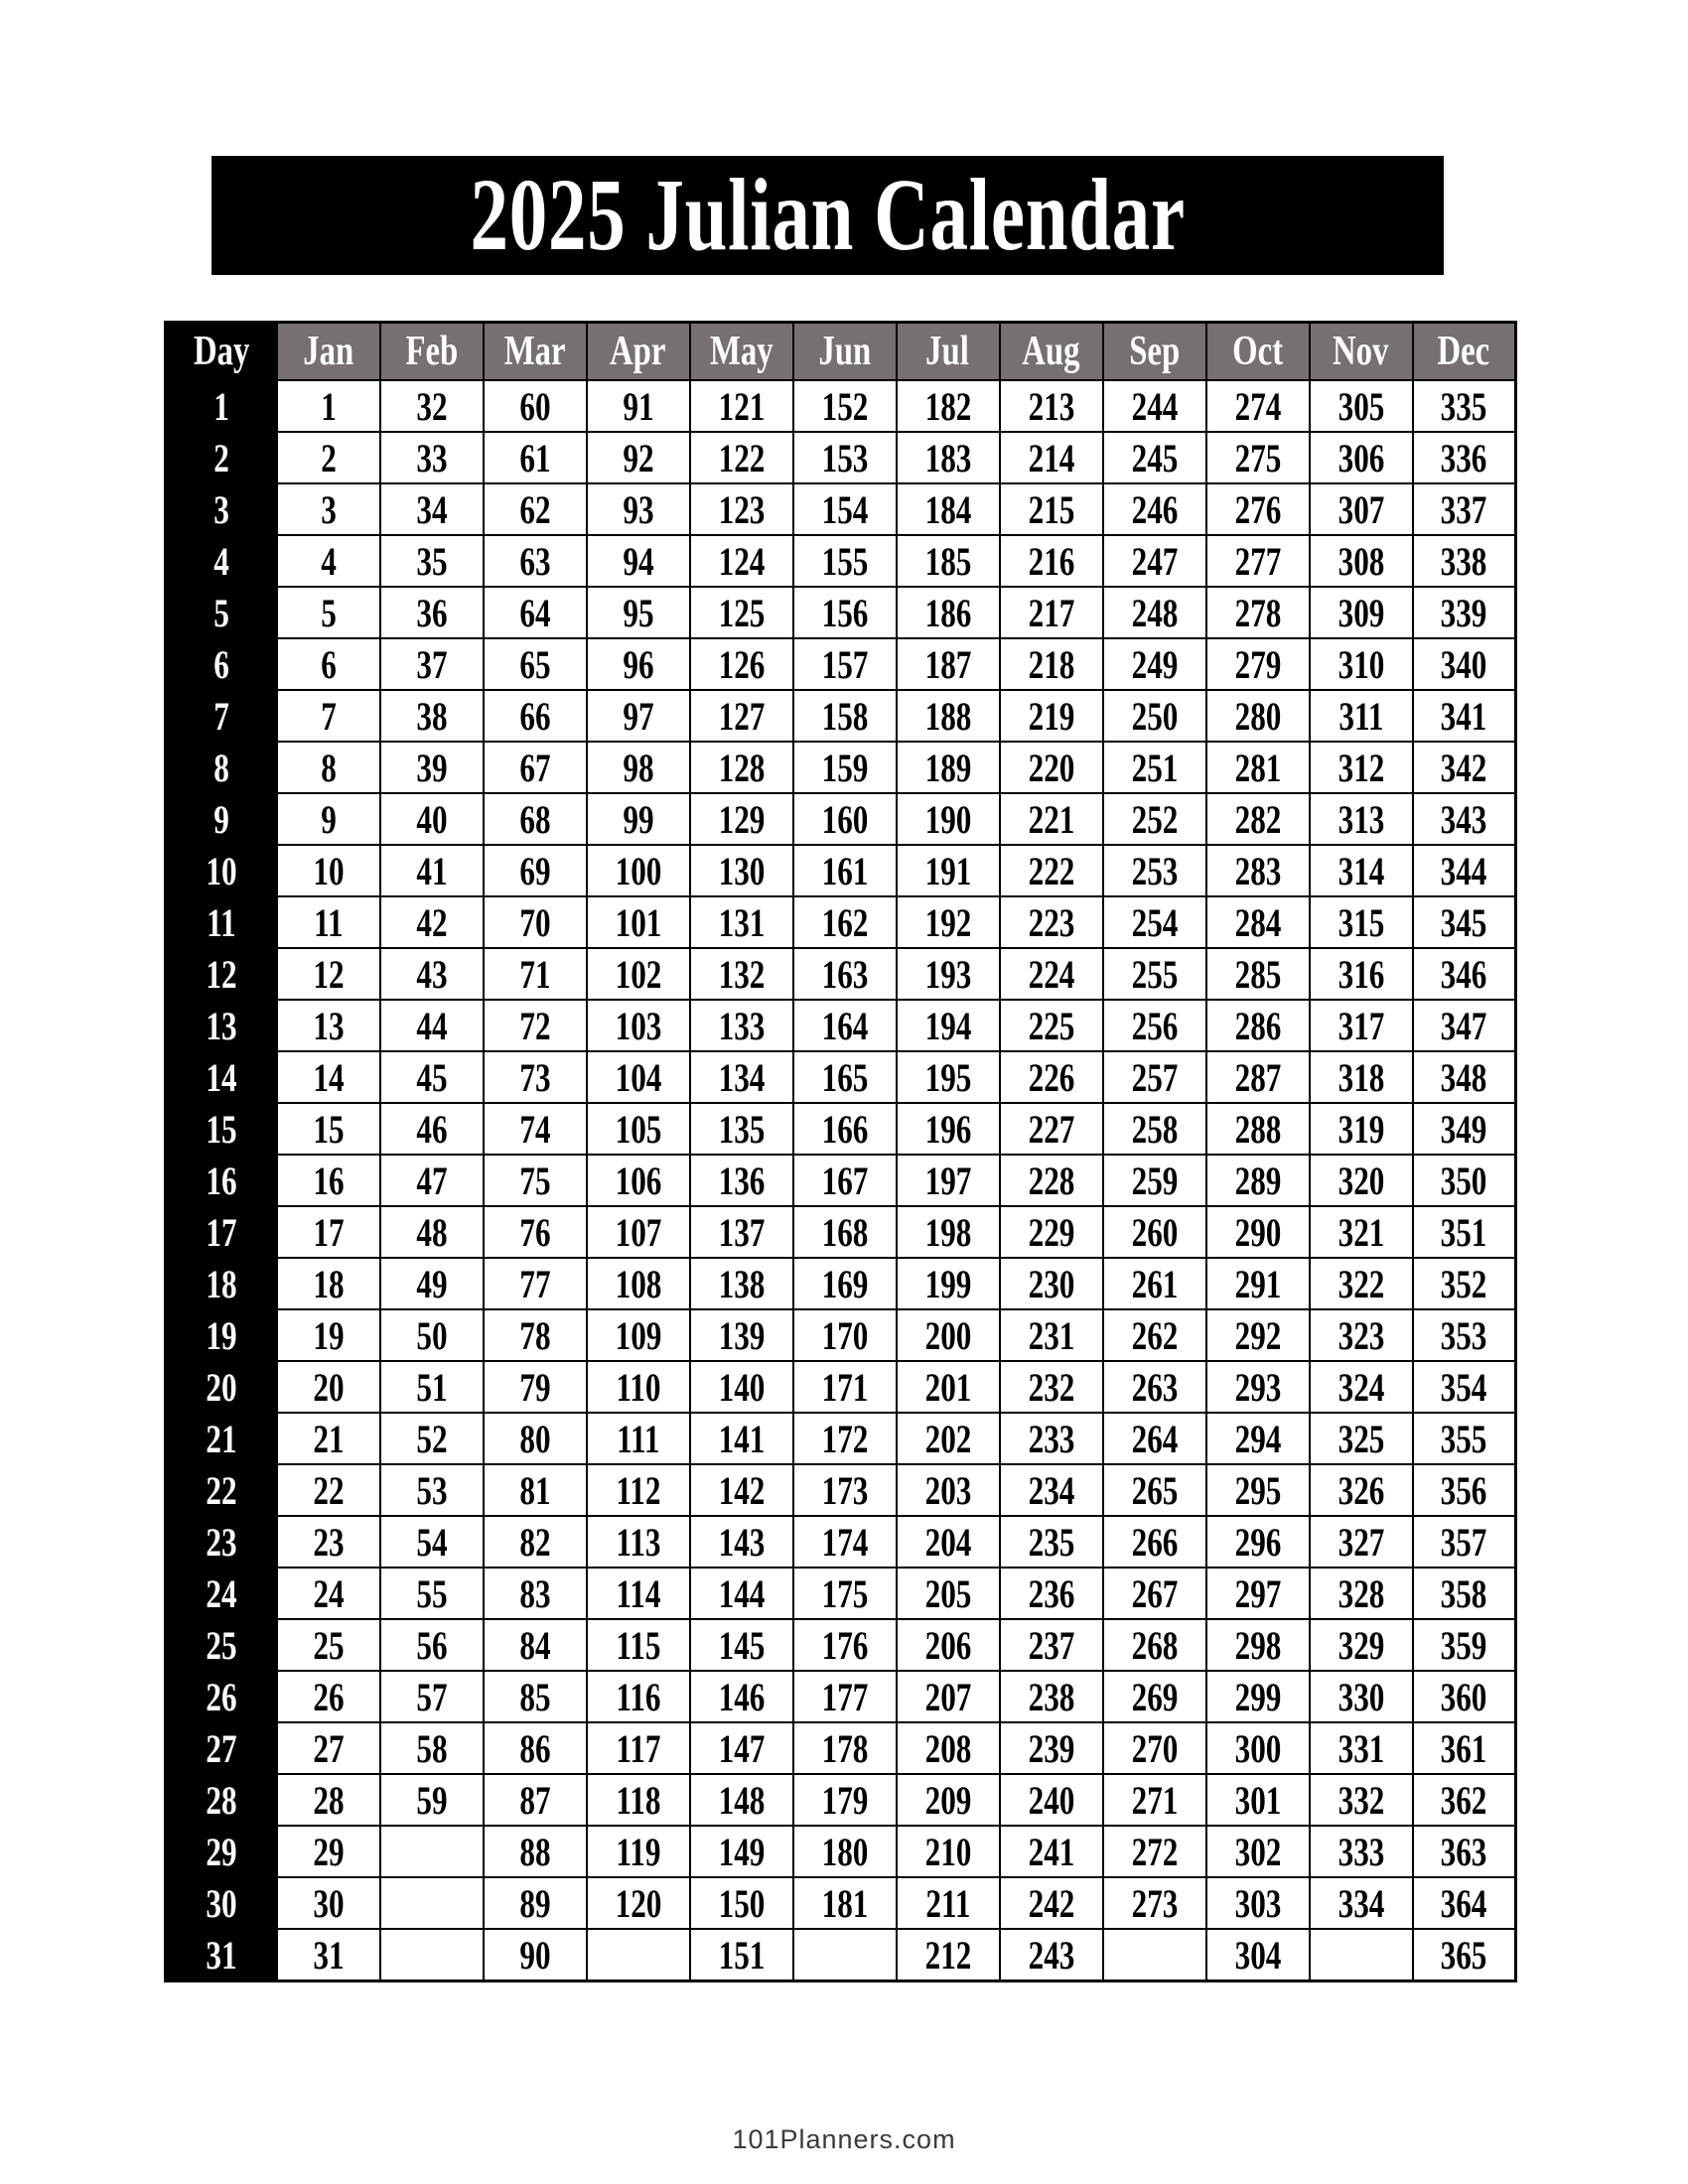 The image size is (1688, 2184). I want to click on cell-text: 172, so click(844, 1438).